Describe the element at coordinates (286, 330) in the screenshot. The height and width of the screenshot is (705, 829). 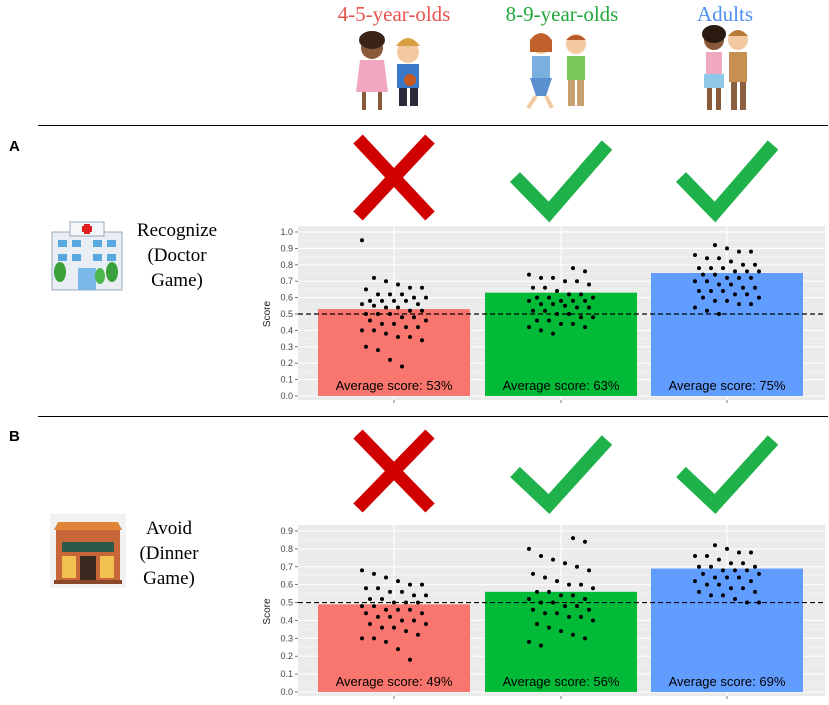
I see `y-tick-label: 0.4` at that location.